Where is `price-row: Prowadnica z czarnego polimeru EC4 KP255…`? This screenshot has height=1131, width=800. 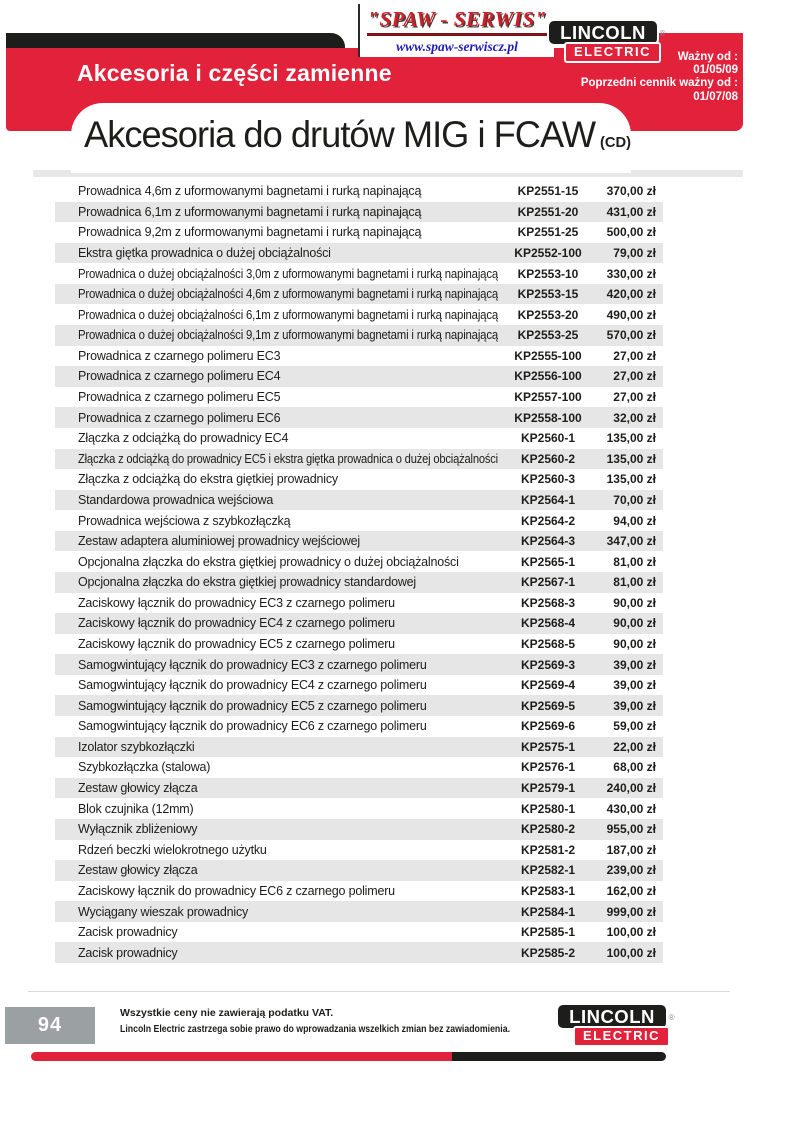 price-row: Prowadnica z czarnego polimeru EC4 KP255… is located at coordinates (359, 376).